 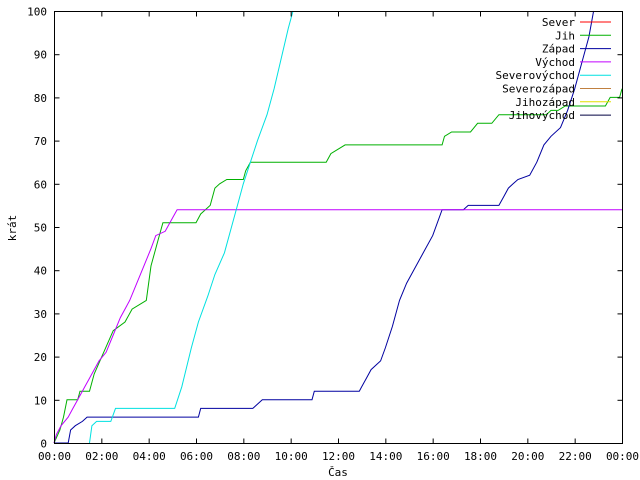 What do you see at coordinates (196, 456) in the screenshot?
I see `x-tick-label: 06:00` at bounding box center [196, 456].